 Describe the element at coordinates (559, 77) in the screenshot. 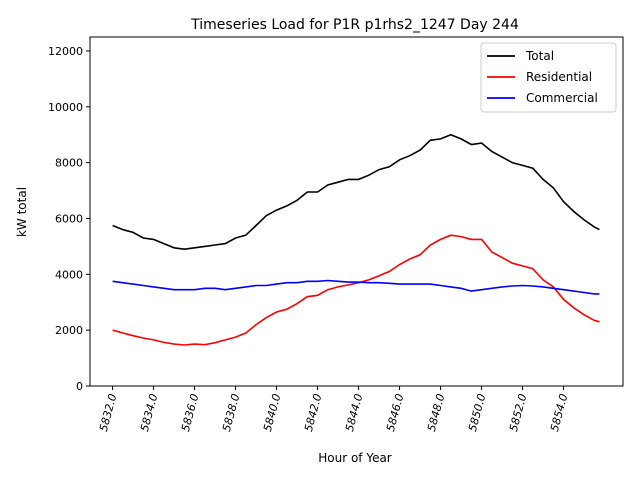

I see `legend-label-residential: Residential` at that location.